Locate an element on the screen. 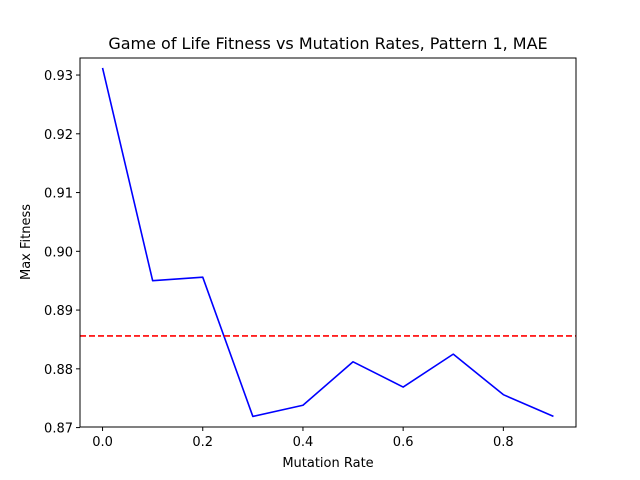  y-tick-label: 0.87 is located at coordinates (58, 429).